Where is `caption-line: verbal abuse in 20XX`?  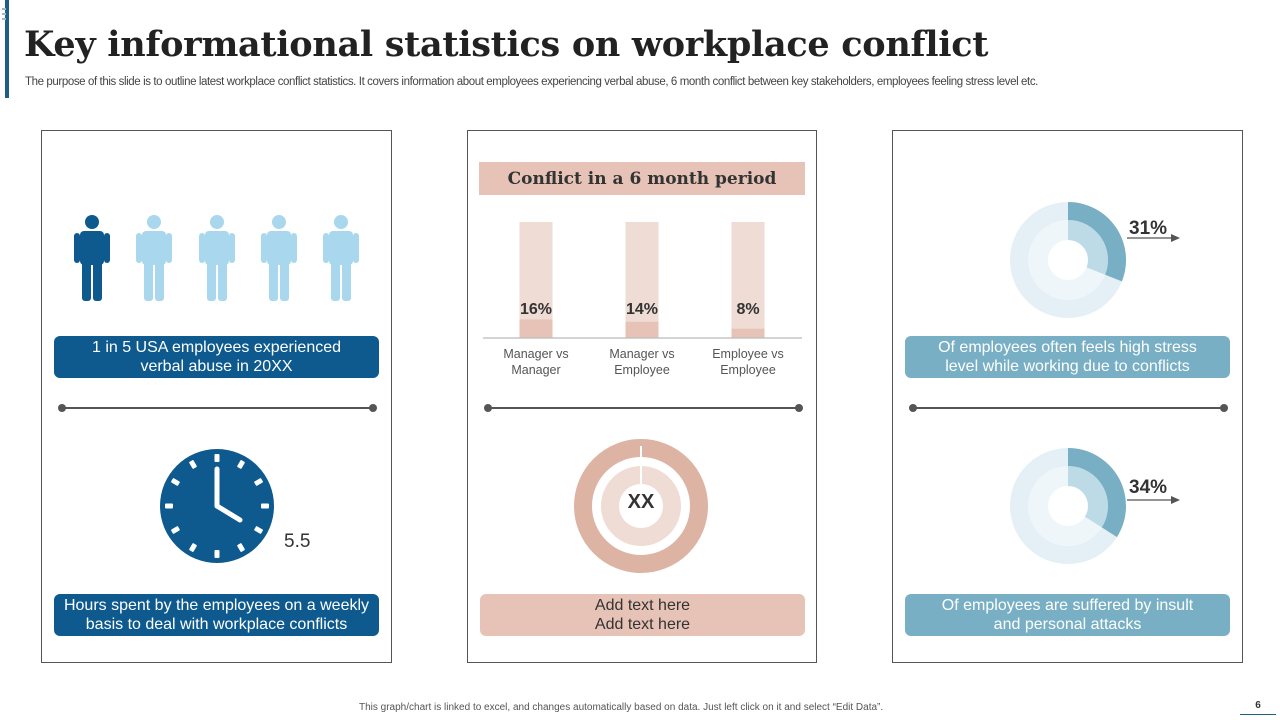
caption-line: verbal abuse in 20XX is located at coordinates (216, 366).